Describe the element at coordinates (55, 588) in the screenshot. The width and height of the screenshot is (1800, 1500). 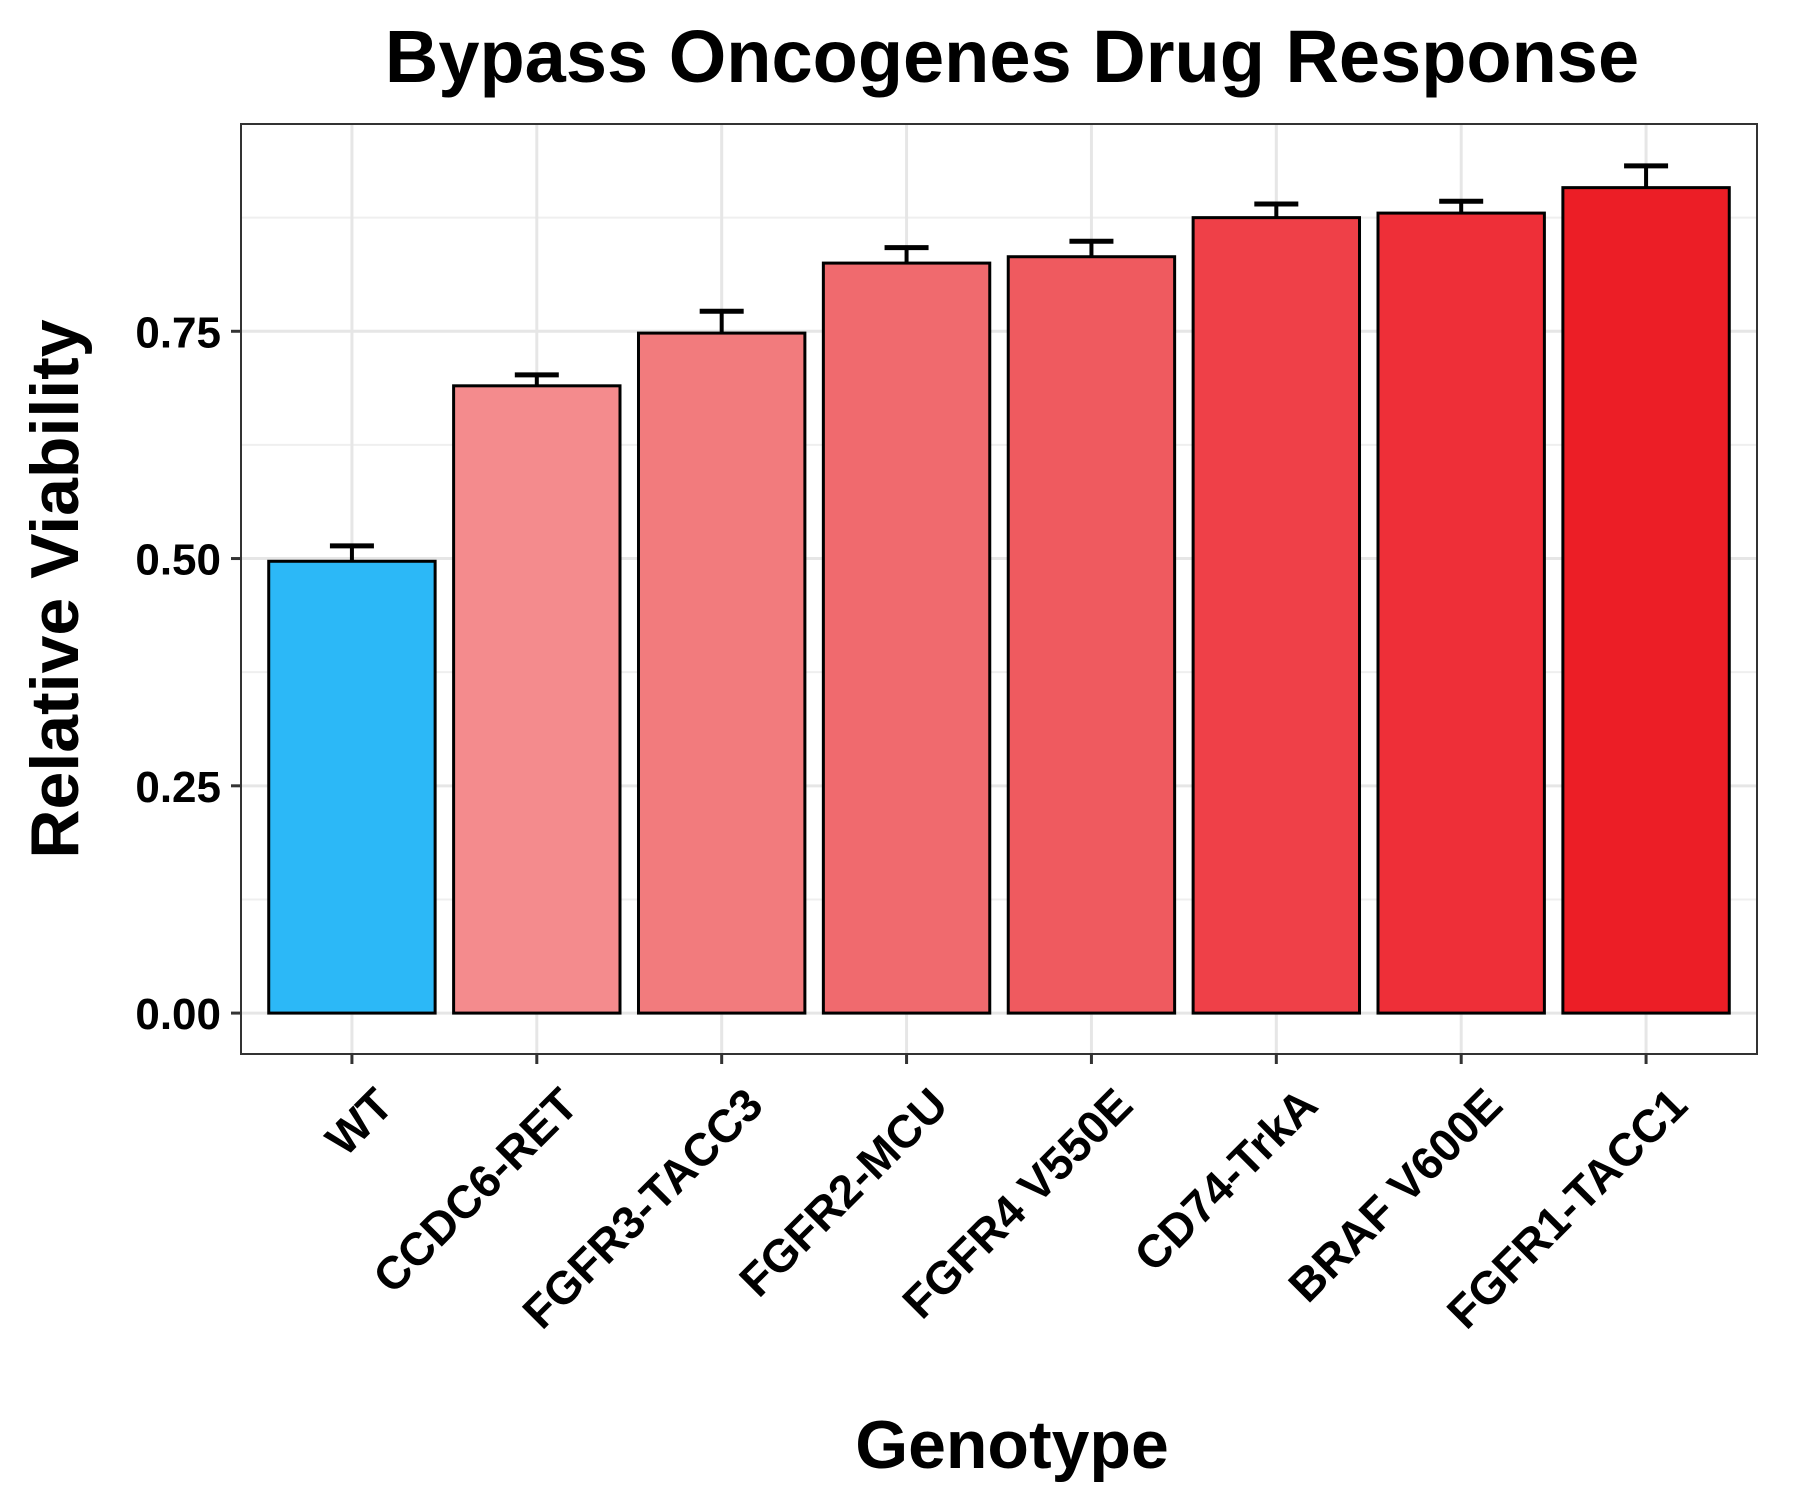
I see `y-axis-title: Relative Viability` at that location.